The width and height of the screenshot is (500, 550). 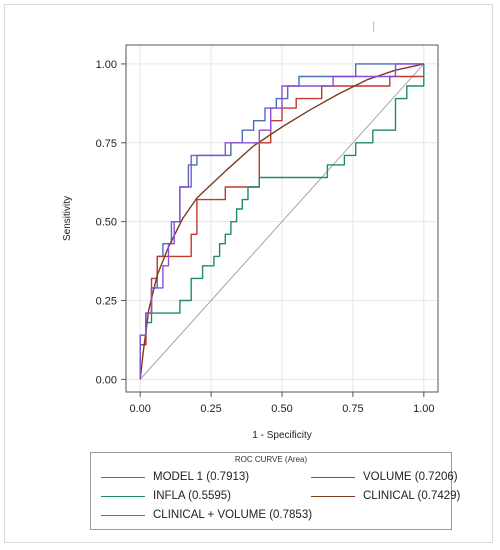 I want to click on y-tick-label: 0.25, so click(x=106, y=302).